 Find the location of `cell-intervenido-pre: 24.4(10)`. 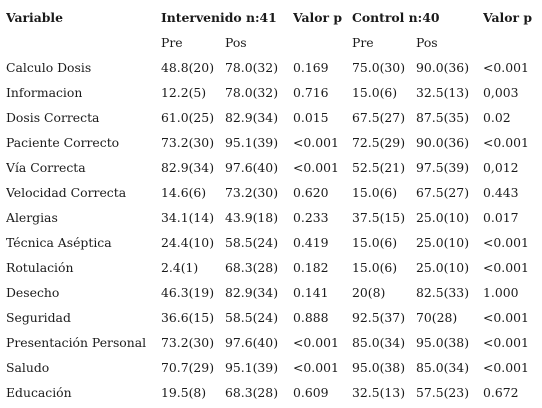

cell-intervenido-pre: 24.4(10) is located at coordinates (188, 242).